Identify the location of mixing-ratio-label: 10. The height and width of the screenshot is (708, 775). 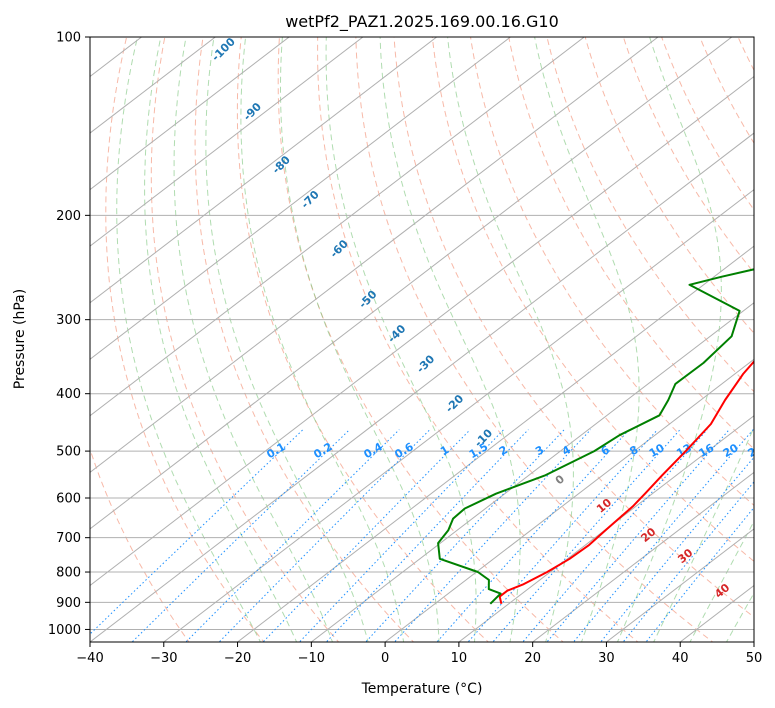
(657, 450).